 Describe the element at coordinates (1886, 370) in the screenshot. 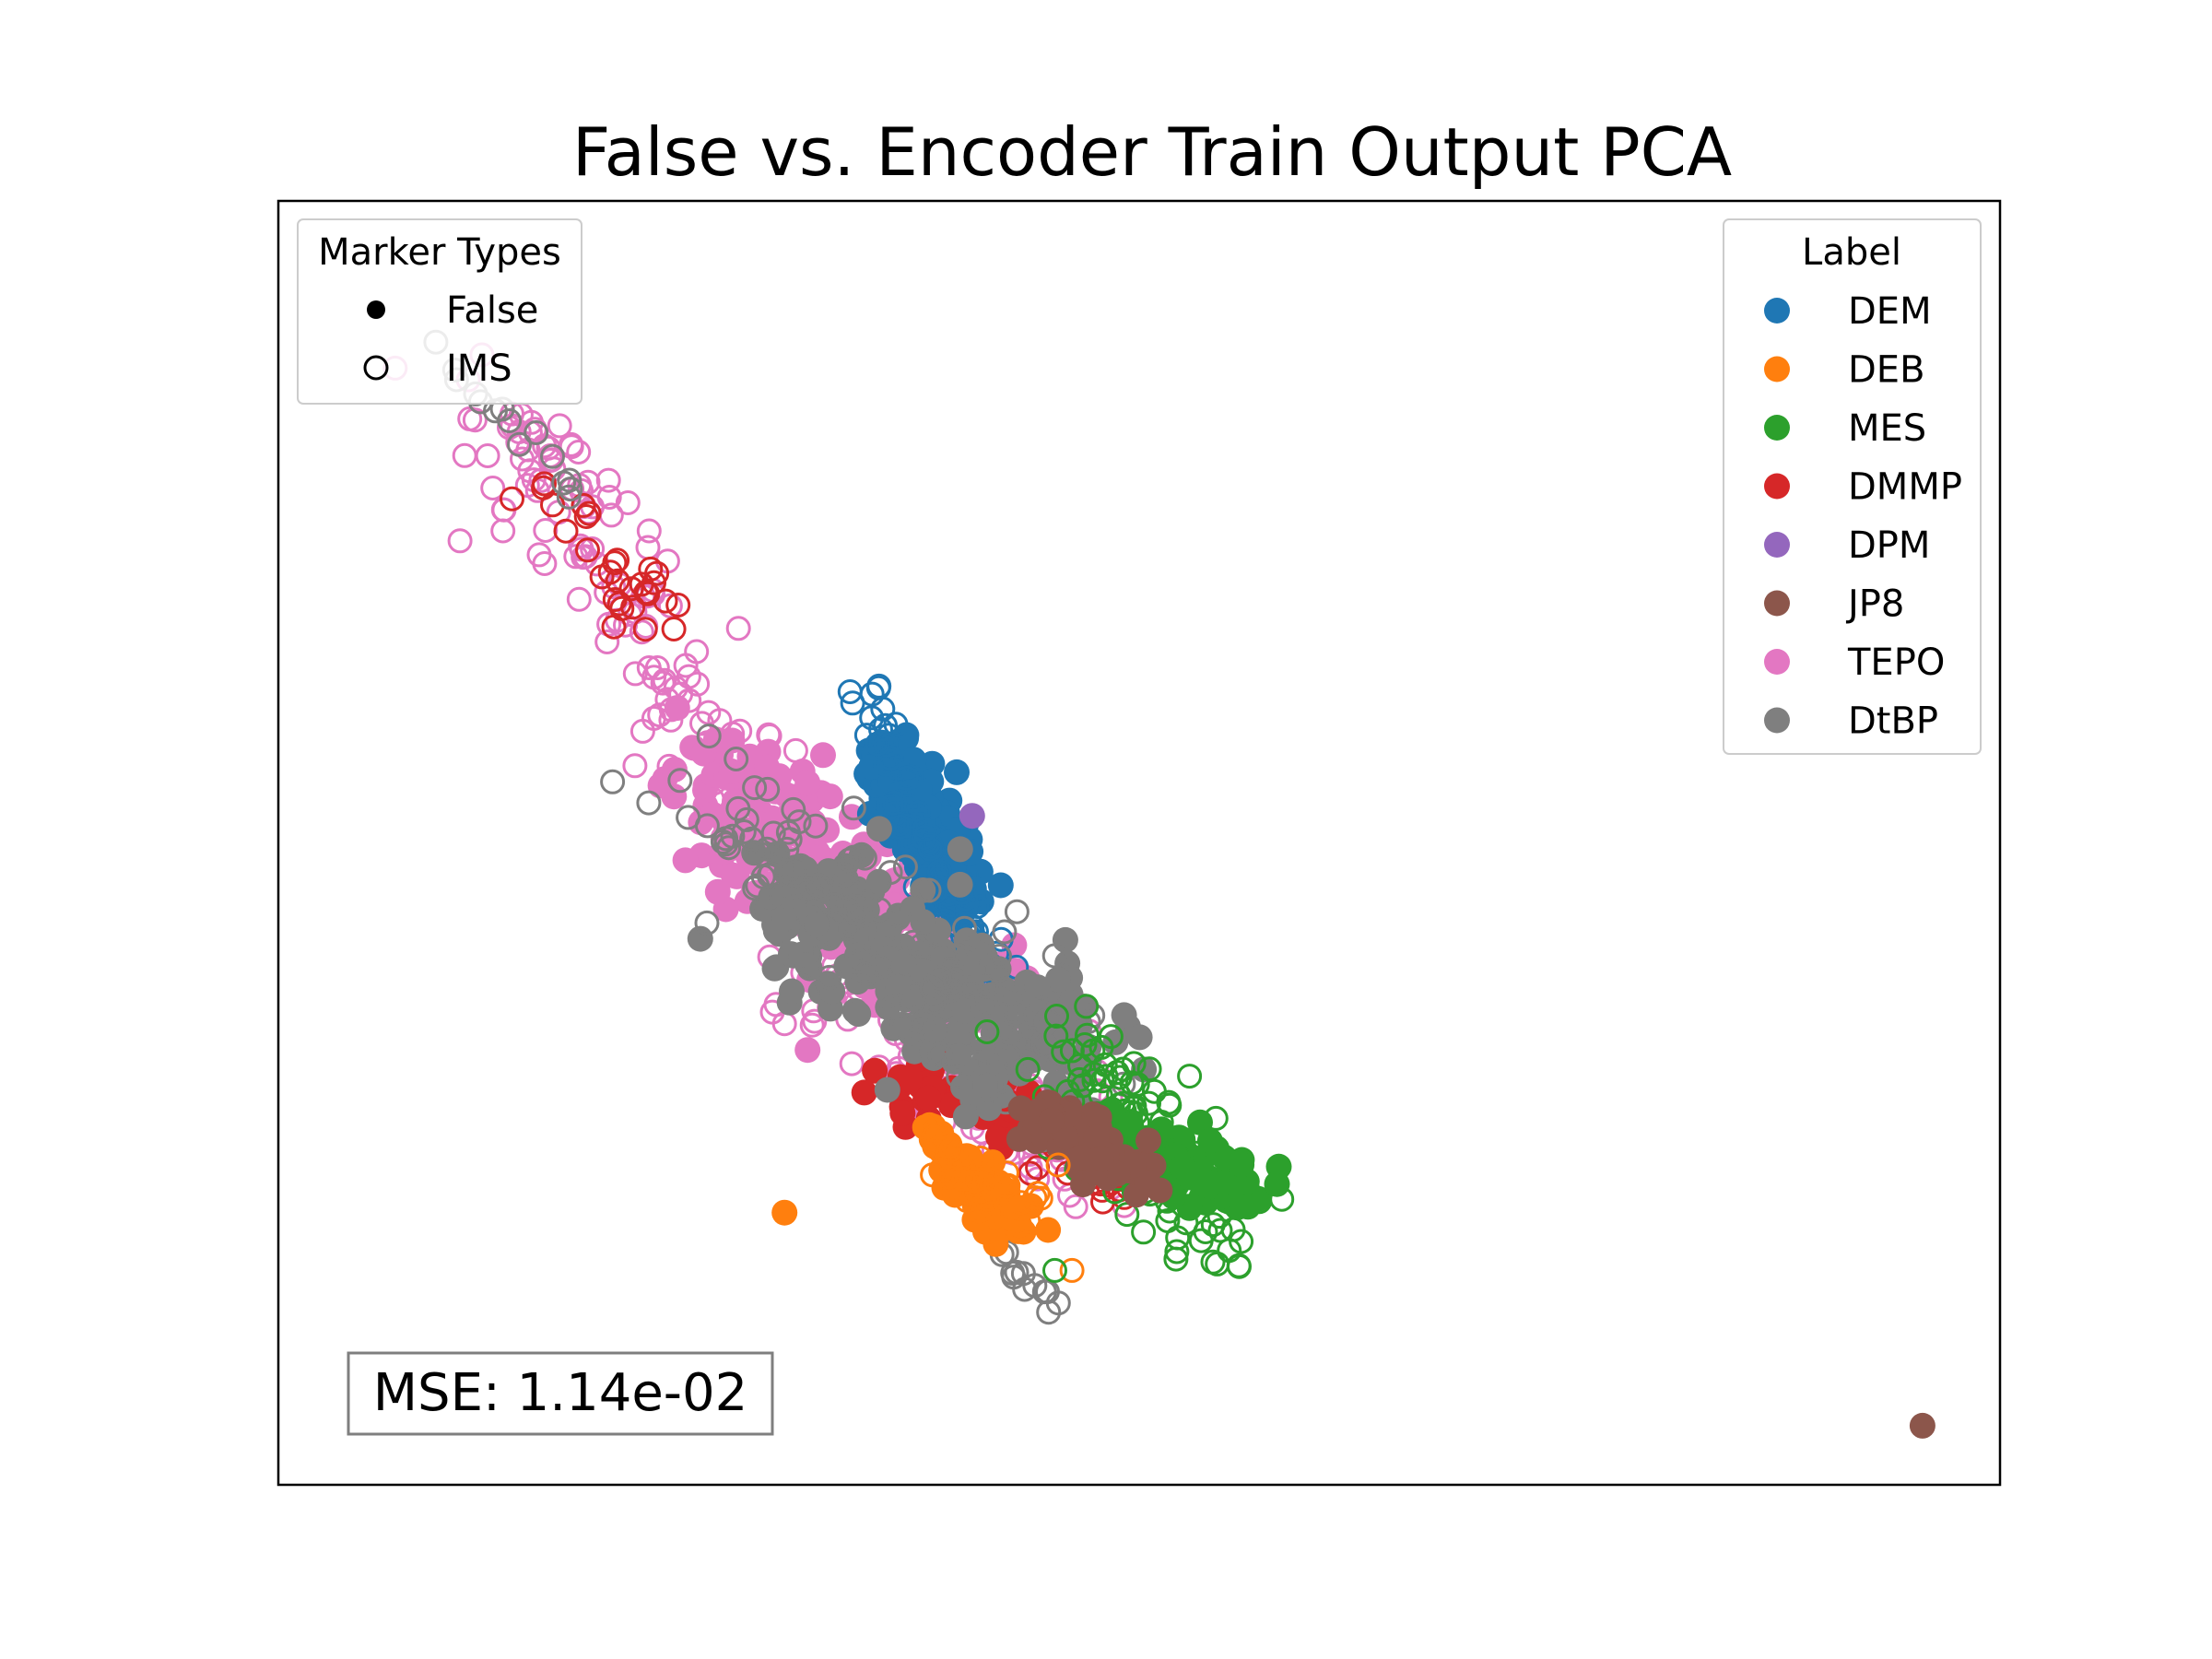

I see `legend-label-deb: DEB` at that location.